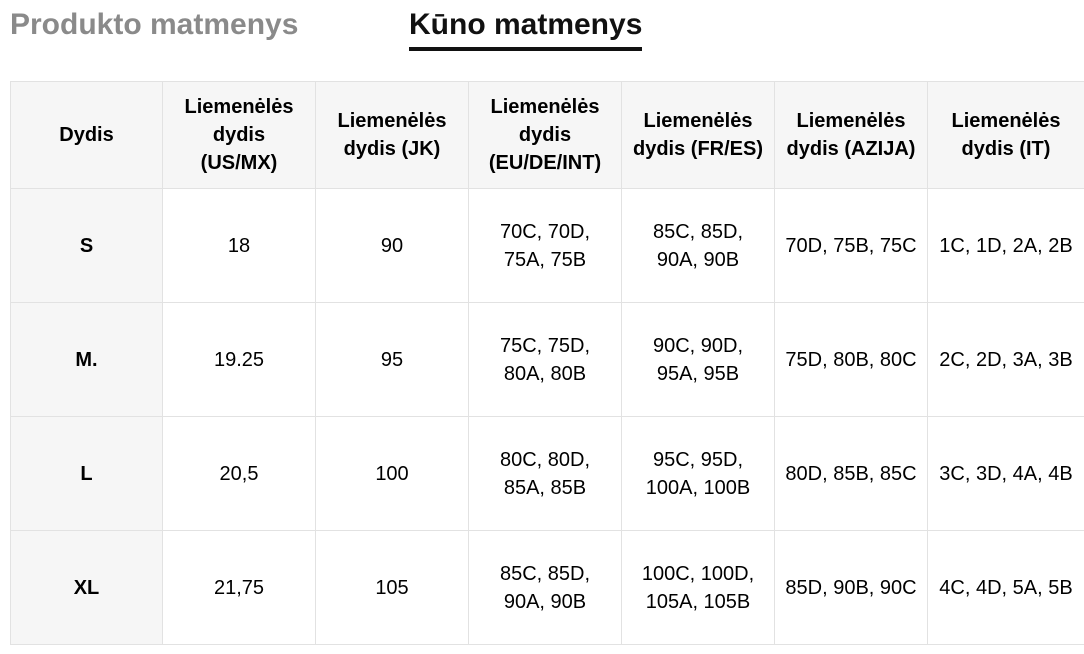 The height and width of the screenshot is (654, 1084). What do you see at coordinates (1005, 473) in the screenshot?
I see `table-cell: 3C, 3D, 4A, 4B` at bounding box center [1005, 473].